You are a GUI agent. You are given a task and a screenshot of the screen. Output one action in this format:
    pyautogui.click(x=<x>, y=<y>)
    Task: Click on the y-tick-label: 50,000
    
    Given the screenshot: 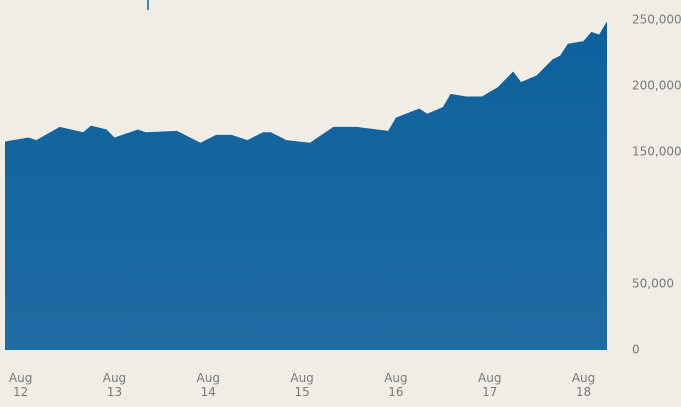 What is the action you would take?
    pyautogui.click(x=653, y=284)
    